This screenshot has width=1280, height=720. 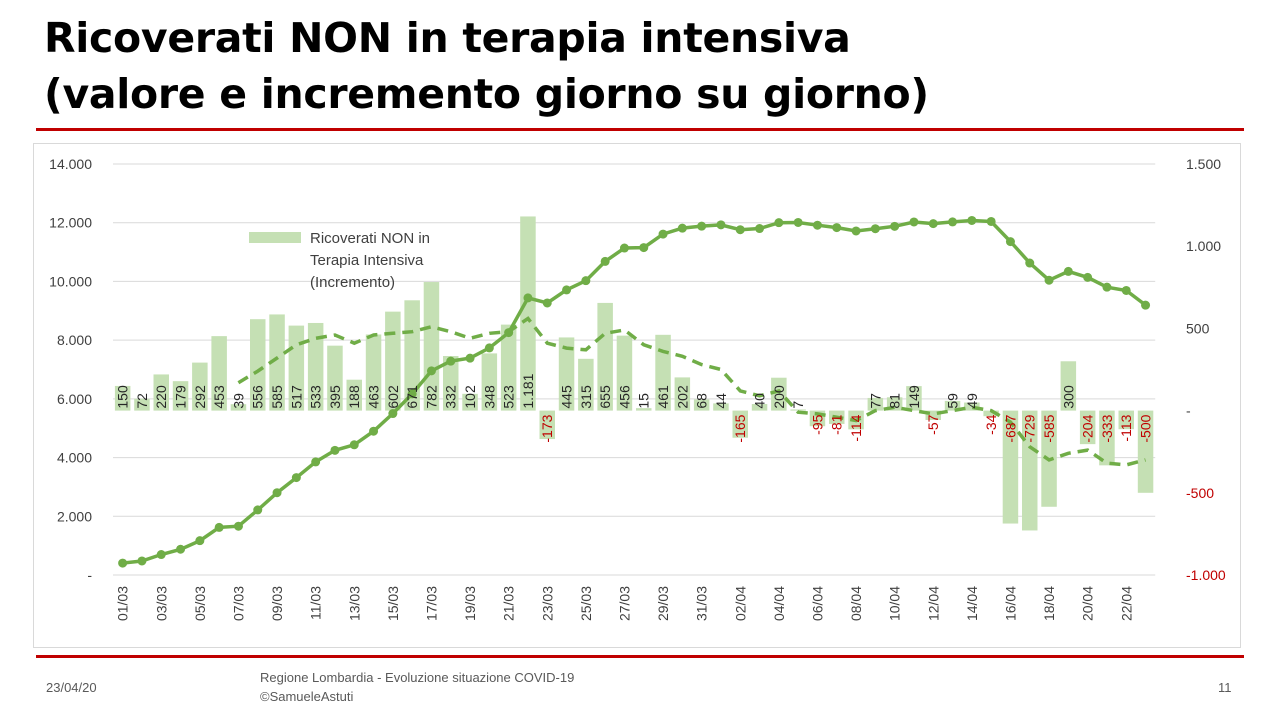 What do you see at coordinates (509, 603) in the screenshot?
I see `x-axis-tick-label: 21/03` at bounding box center [509, 603].